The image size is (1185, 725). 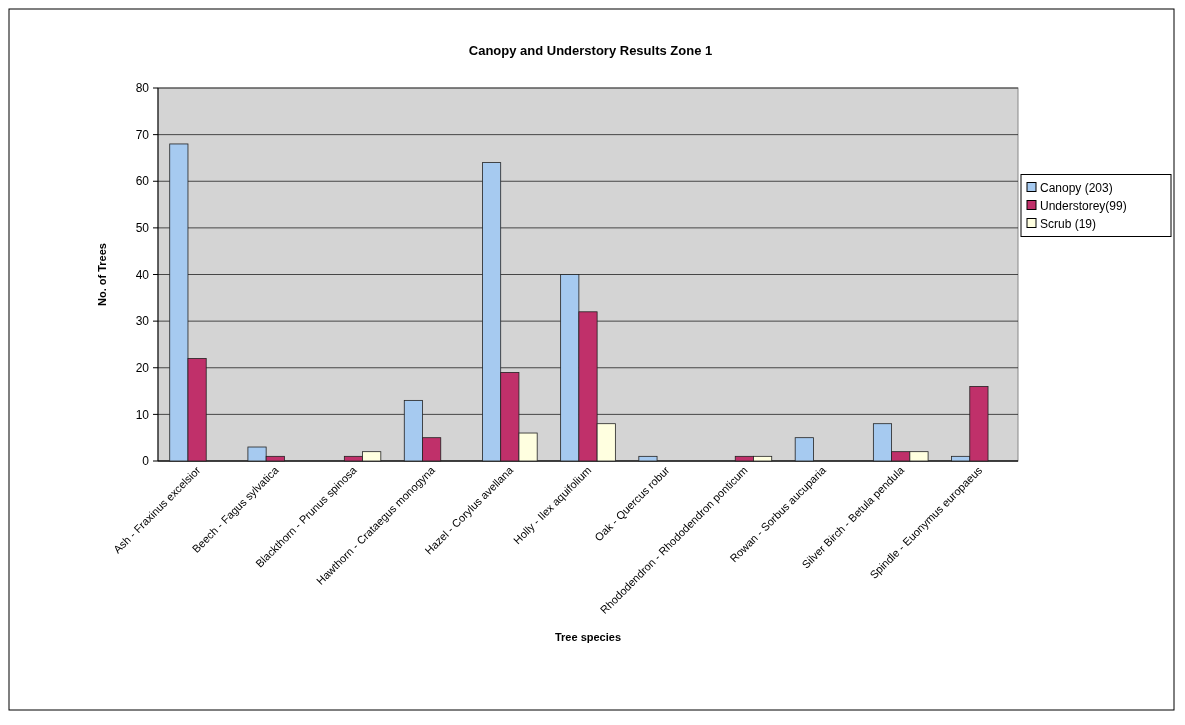 I want to click on y-axis-title: No. of Trees, so click(x=102, y=274).